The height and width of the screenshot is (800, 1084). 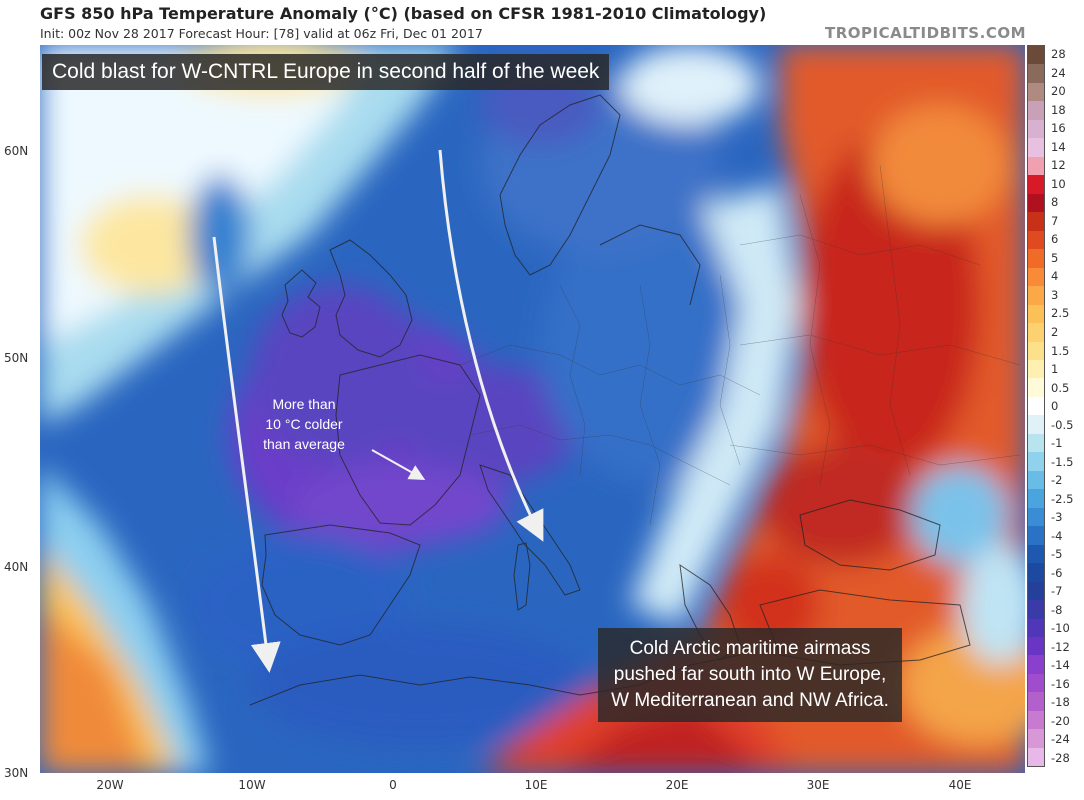 What do you see at coordinates (1060, 665) in the screenshot?
I see `colorbar-label: -14` at bounding box center [1060, 665].